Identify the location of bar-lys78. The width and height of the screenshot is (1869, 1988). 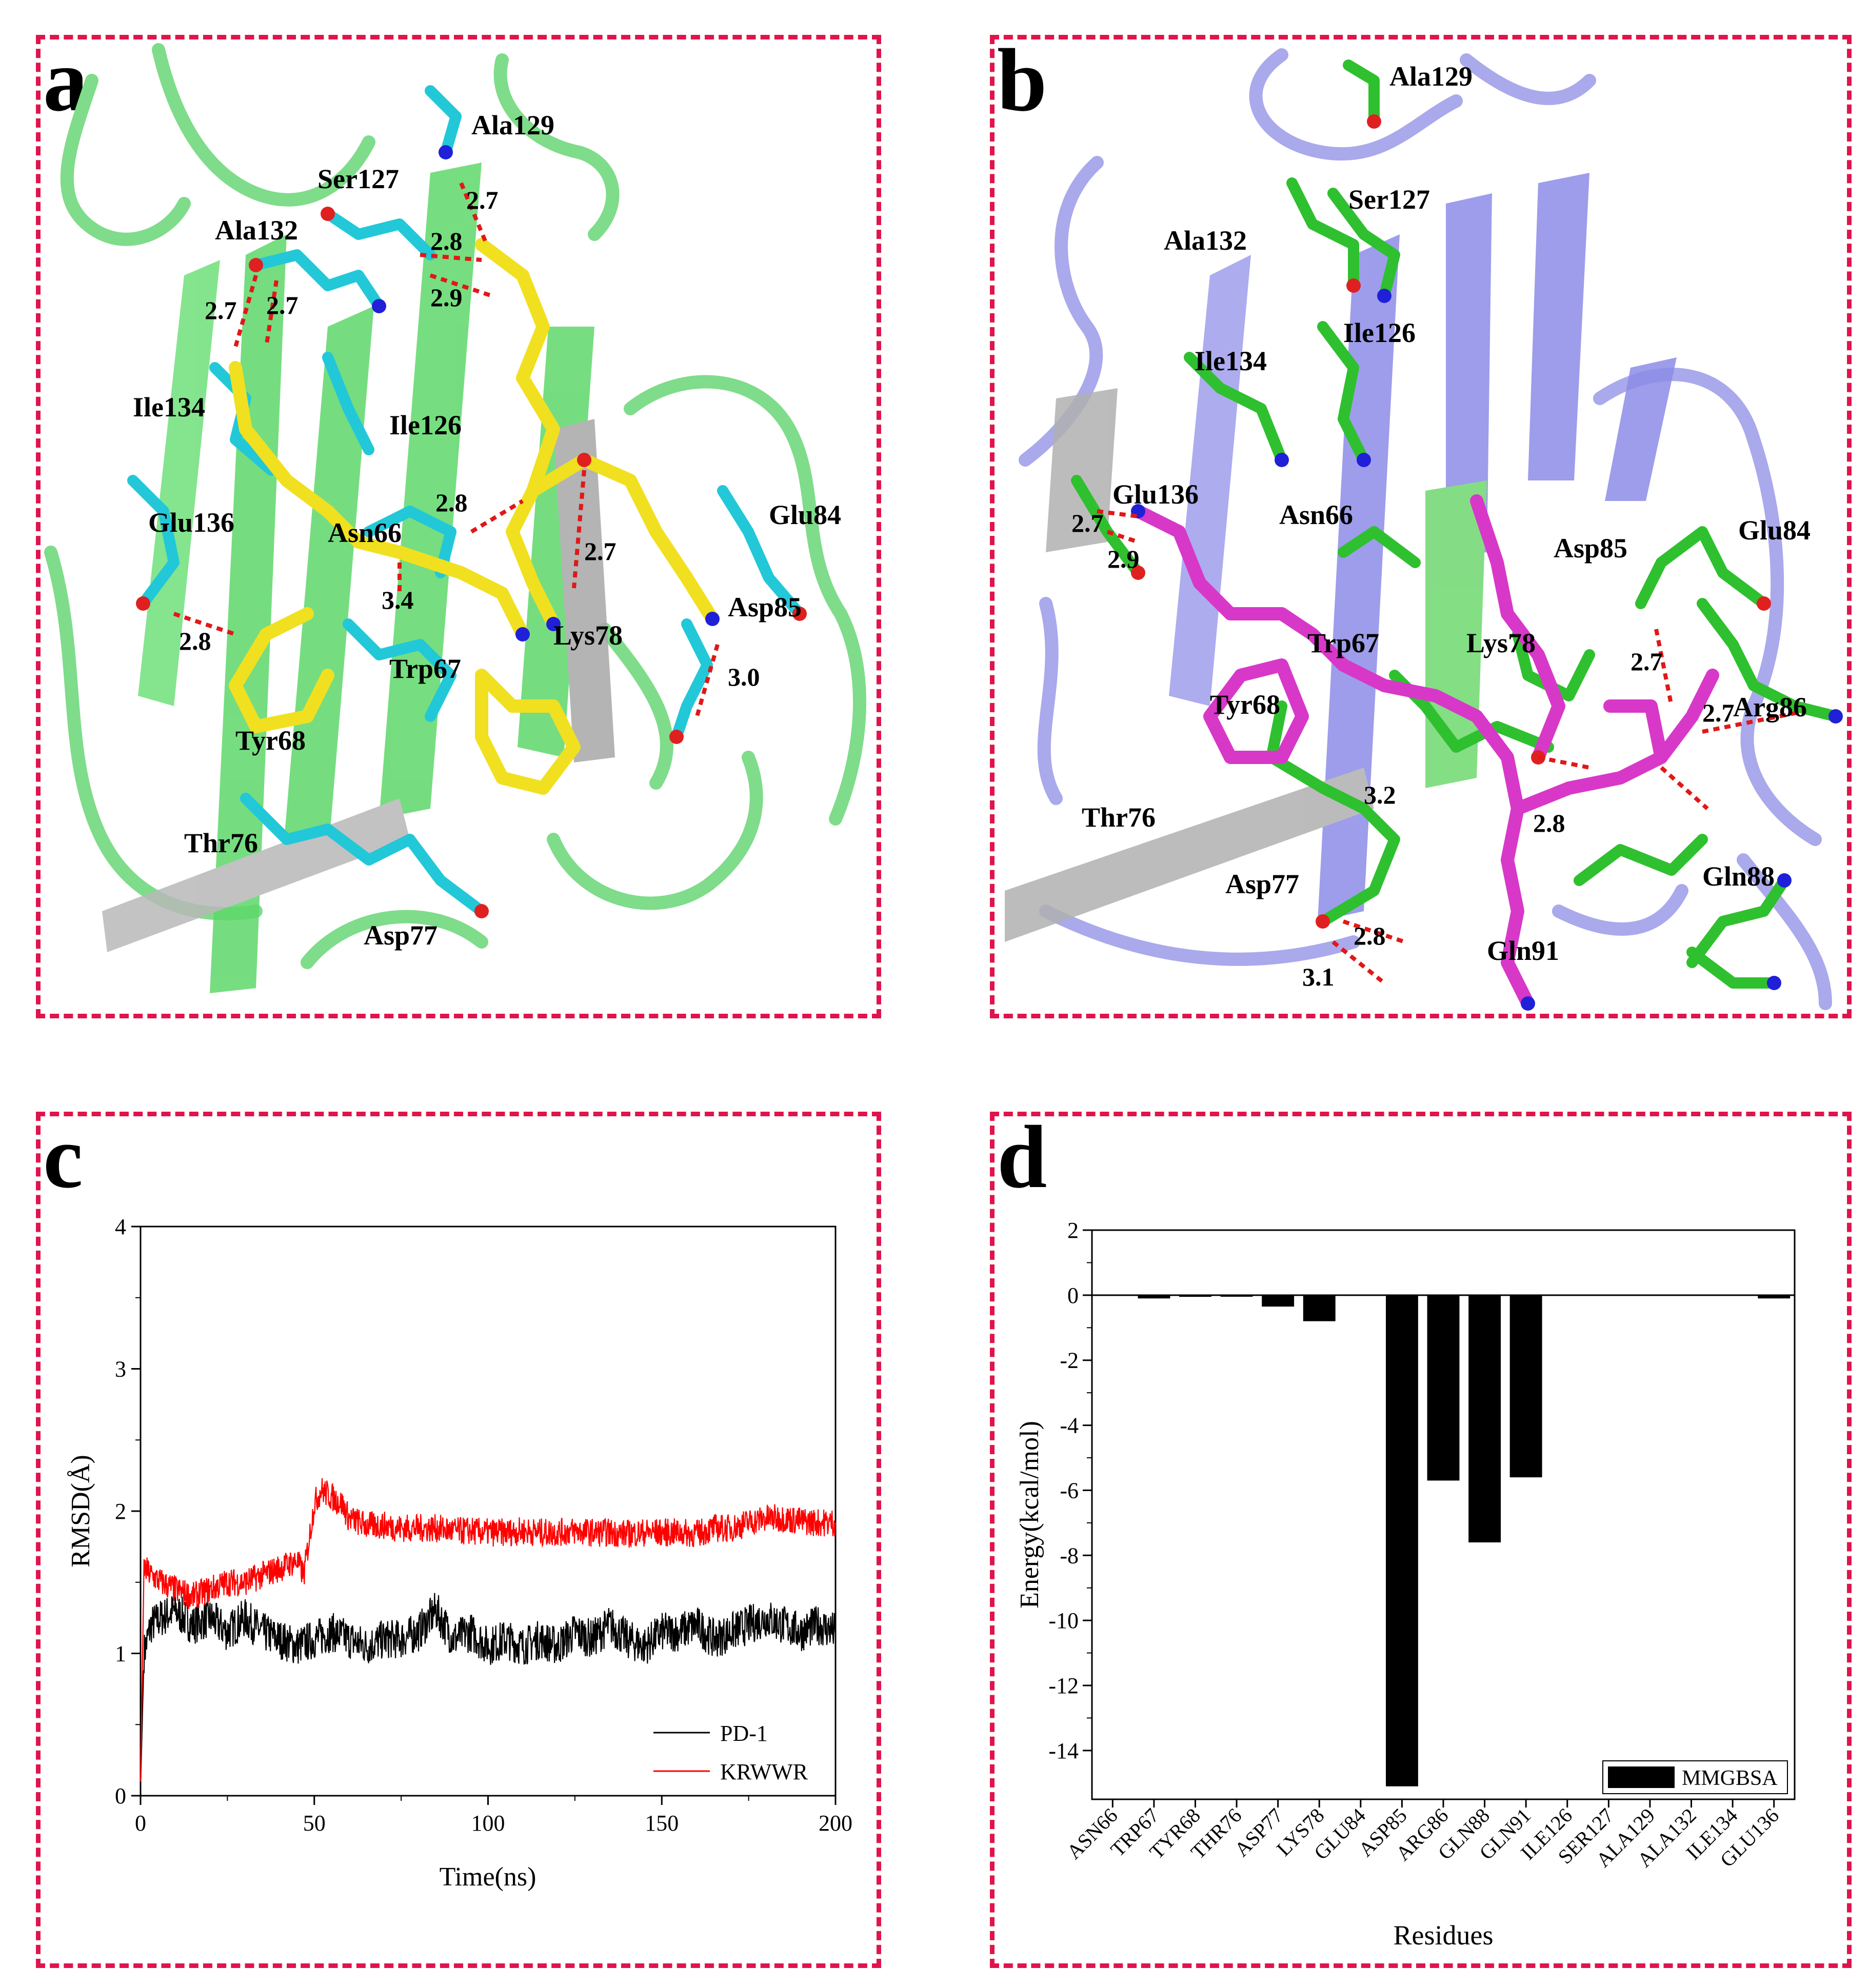
(1319, 1308).